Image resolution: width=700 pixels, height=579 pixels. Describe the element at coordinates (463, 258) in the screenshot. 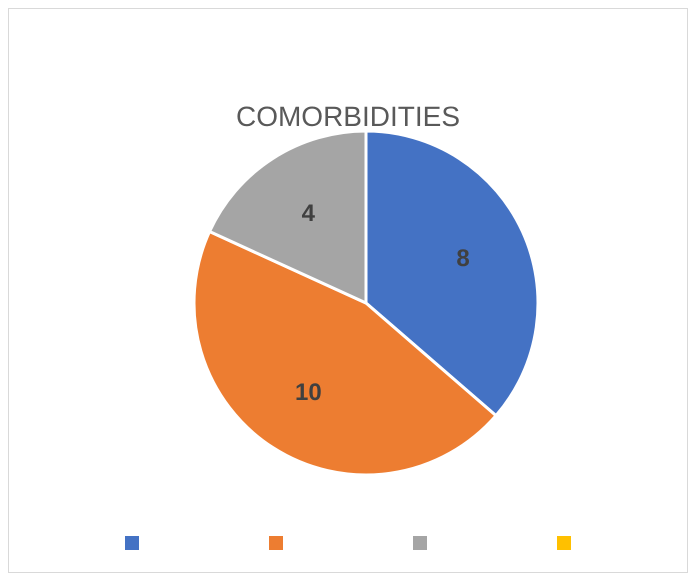

I see `data-label: 8` at that location.